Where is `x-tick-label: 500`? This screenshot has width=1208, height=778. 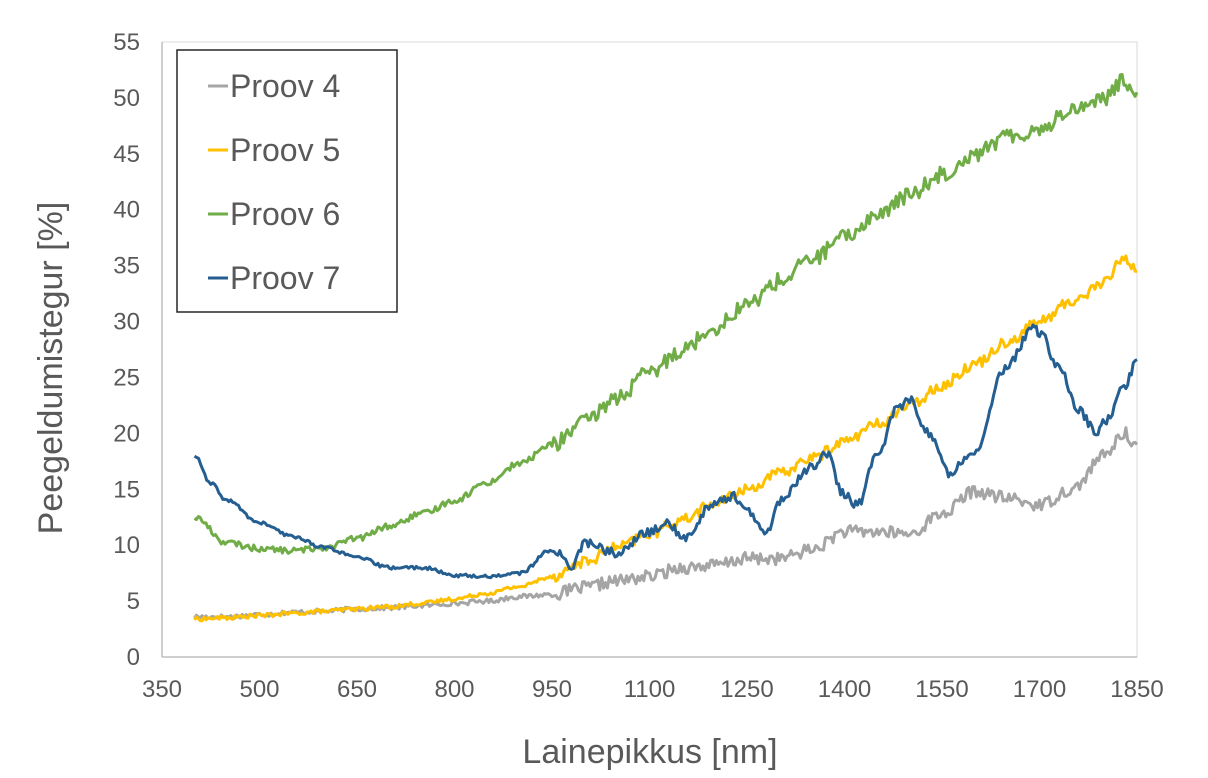
x-tick-label: 500 is located at coordinates (259, 689).